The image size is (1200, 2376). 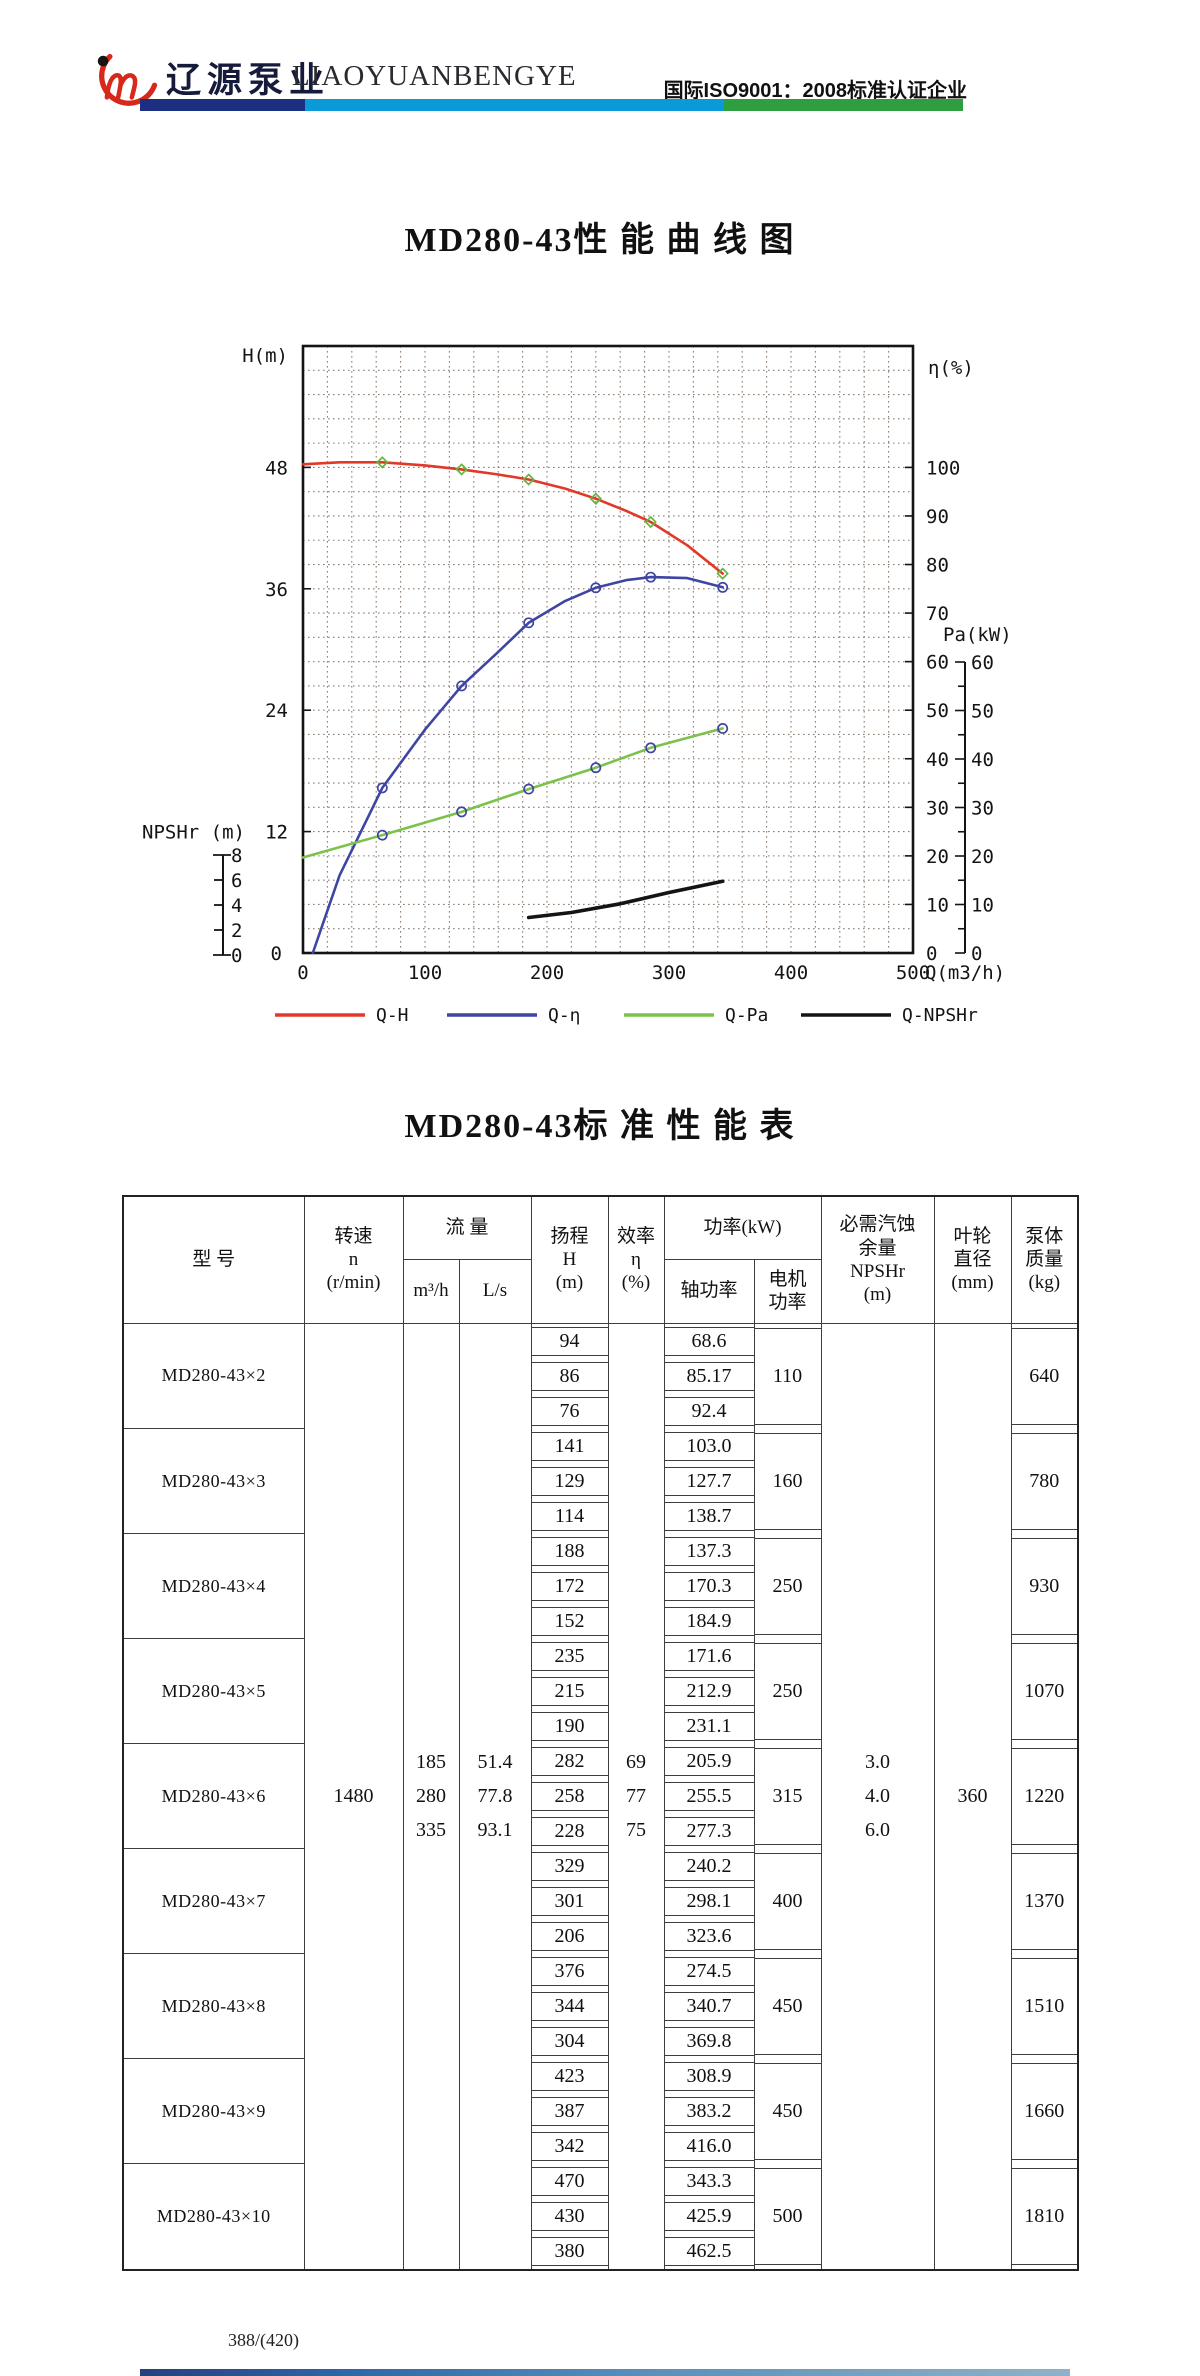 What do you see at coordinates (709, 1341) in the screenshot?
I see `shaft-power-value-cell: 68.6` at bounding box center [709, 1341].